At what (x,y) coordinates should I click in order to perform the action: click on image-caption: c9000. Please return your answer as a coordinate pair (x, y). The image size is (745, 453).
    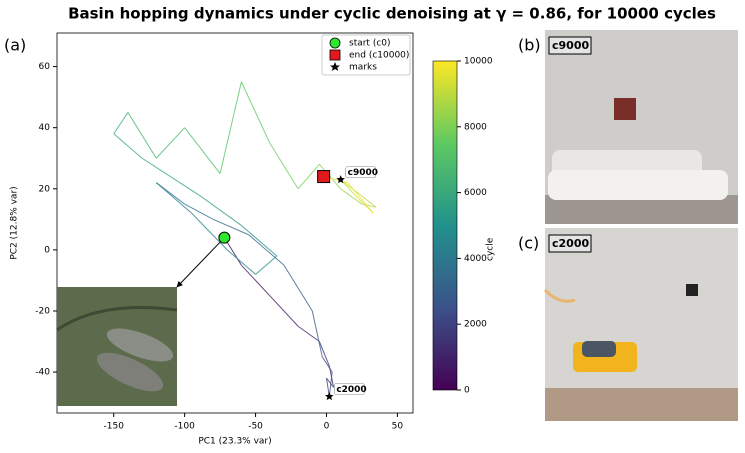
    Looking at the image, I should click on (570, 45).